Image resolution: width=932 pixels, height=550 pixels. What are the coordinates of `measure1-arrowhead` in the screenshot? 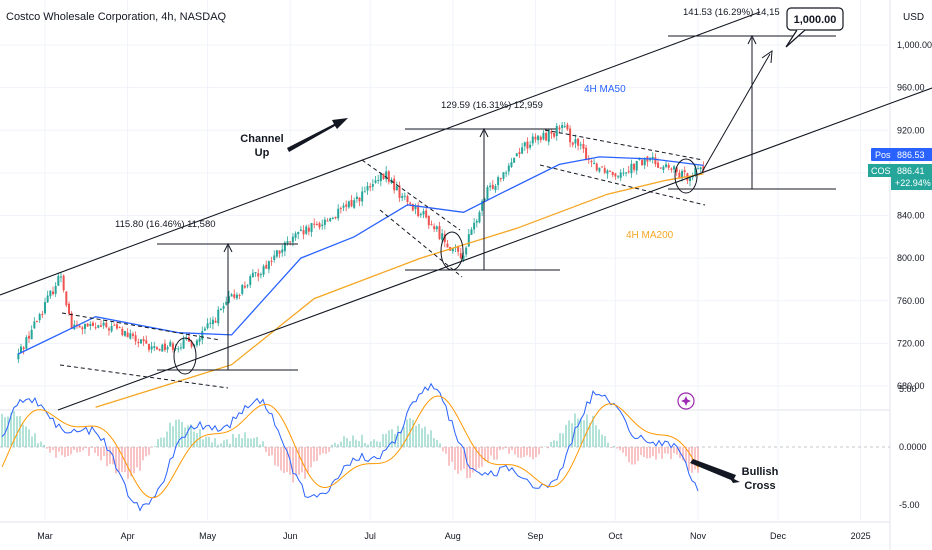 It's located at (228, 247).